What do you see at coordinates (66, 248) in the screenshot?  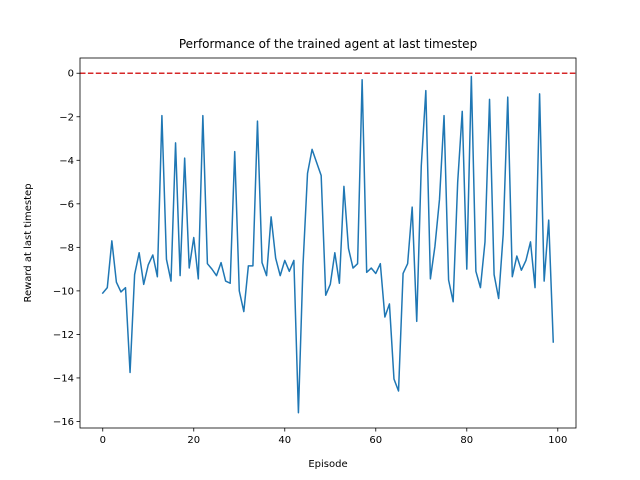 I see `y-tick-label: −8` at bounding box center [66, 248].